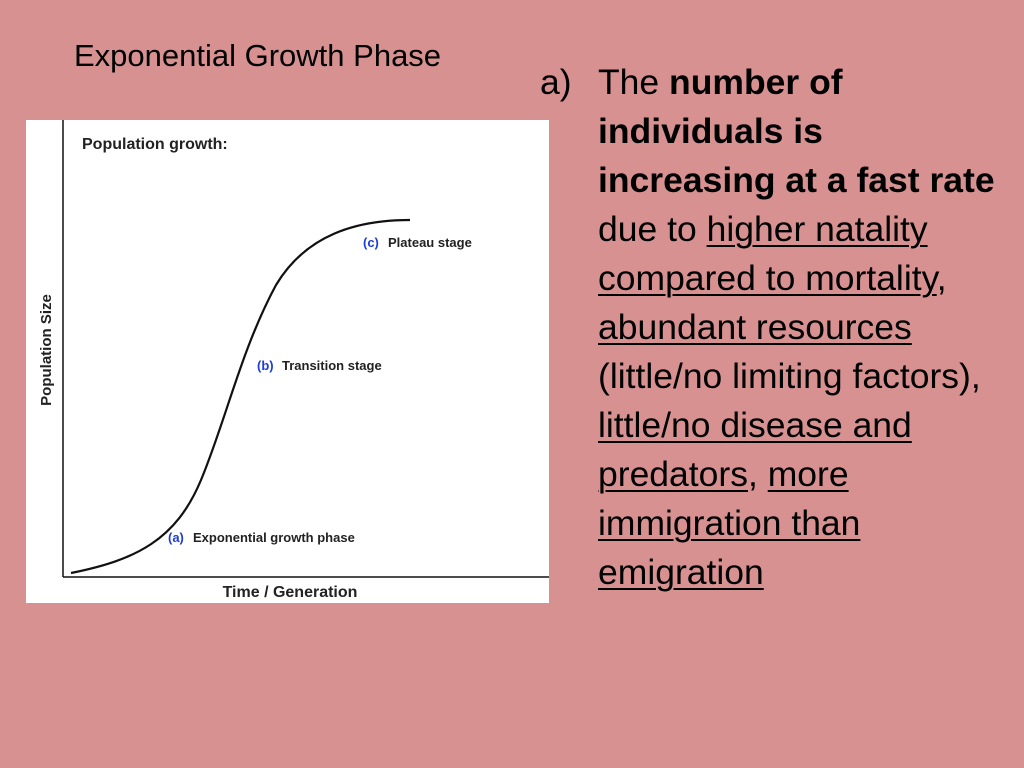 Image resolution: width=1024 pixels, height=768 pixels. What do you see at coordinates (176, 537) in the screenshot?
I see `stage-a-letter: (a)` at bounding box center [176, 537].